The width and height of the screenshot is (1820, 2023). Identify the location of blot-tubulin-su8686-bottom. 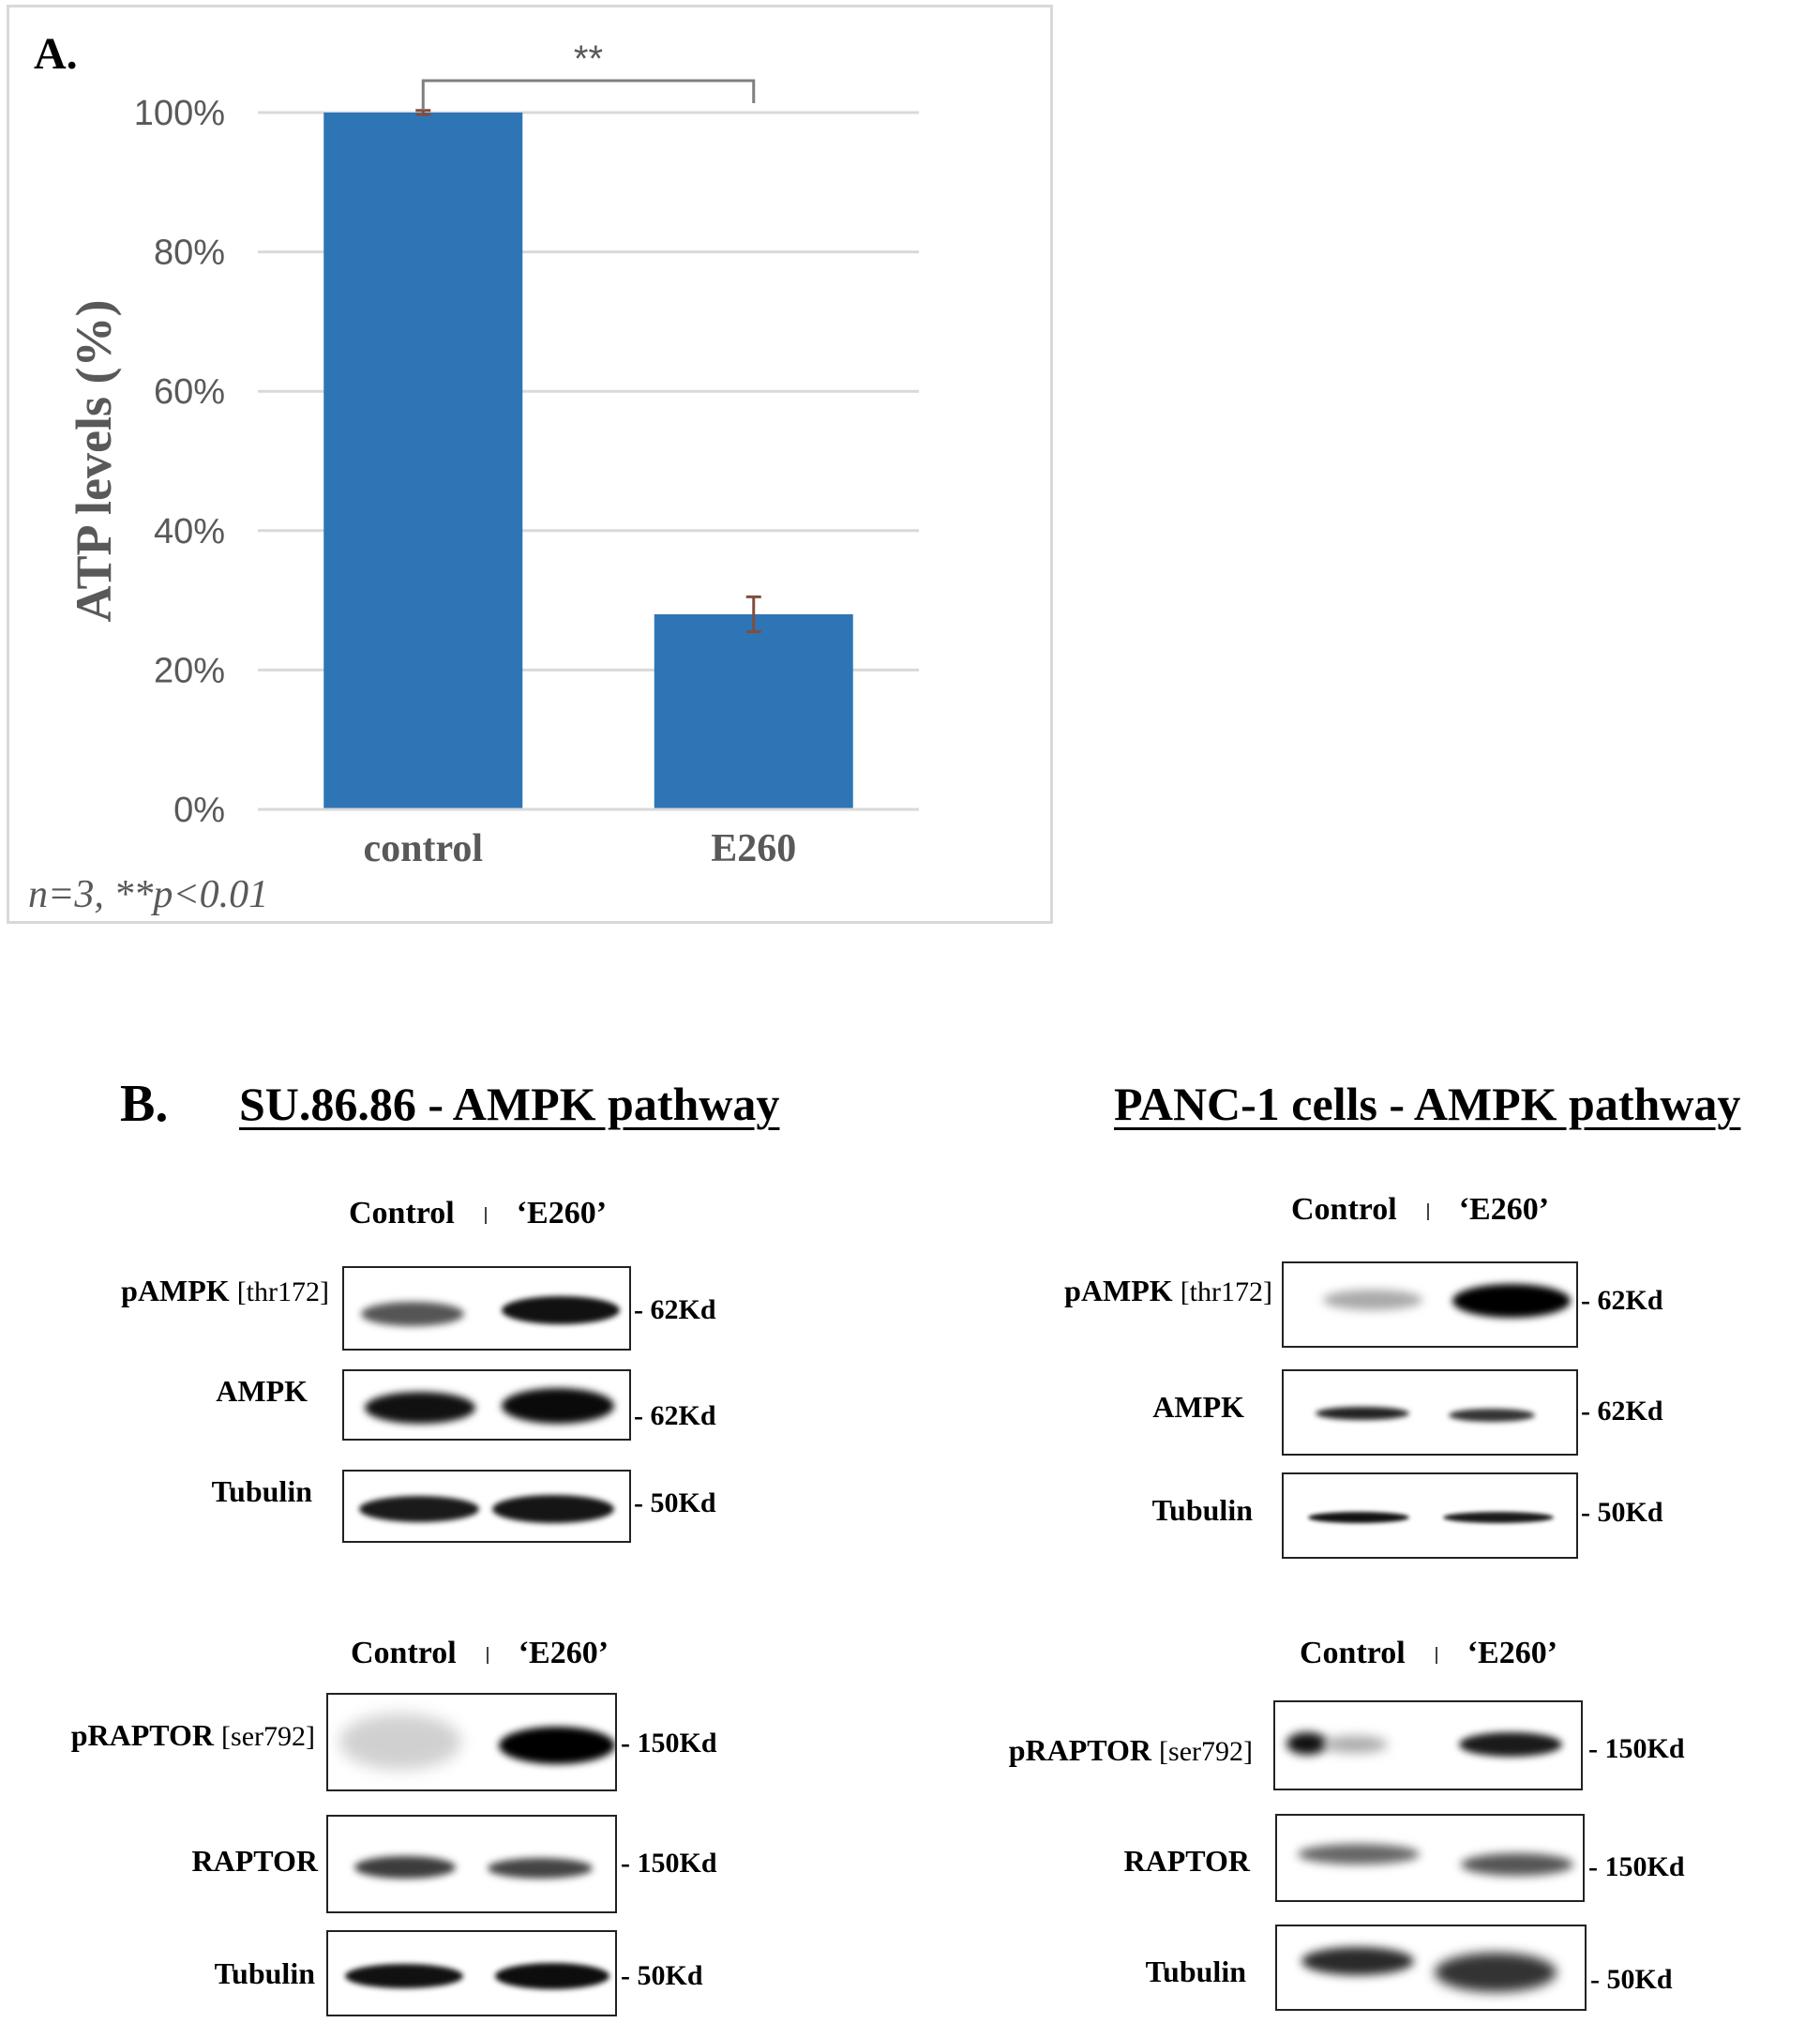
(471, 1973).